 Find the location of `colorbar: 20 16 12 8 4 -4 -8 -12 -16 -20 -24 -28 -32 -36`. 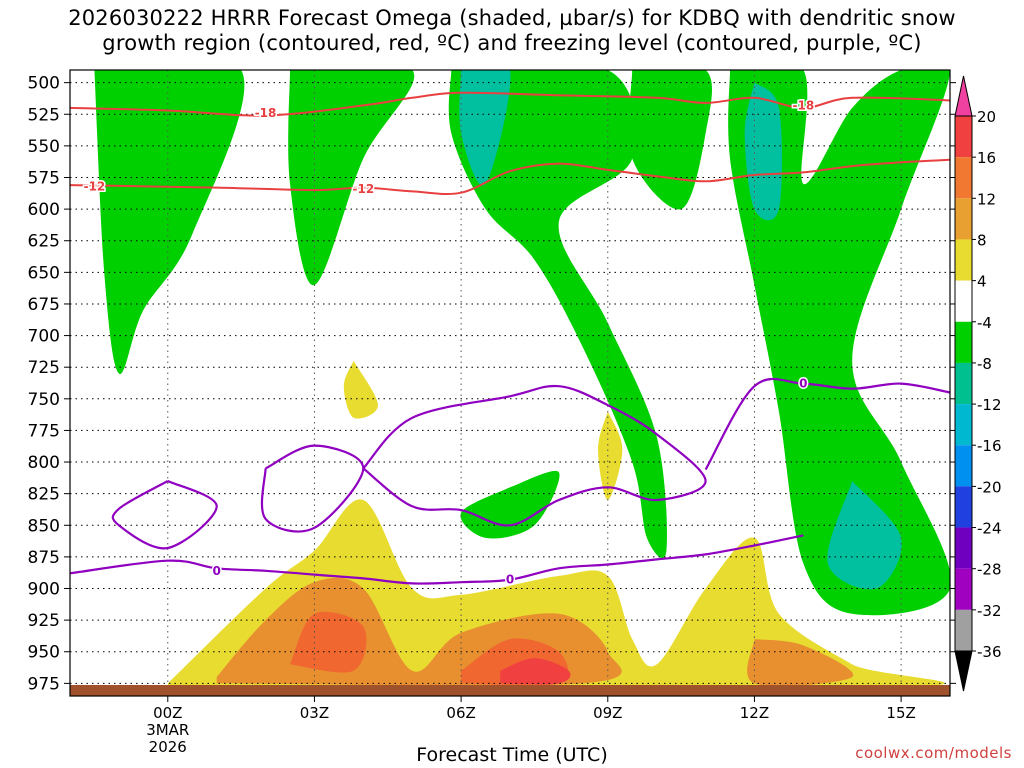

colorbar: 20 16 12 8 4 -4 -8 -12 -16 -20 -24 -28 -32 -36 is located at coordinates (978, 383).